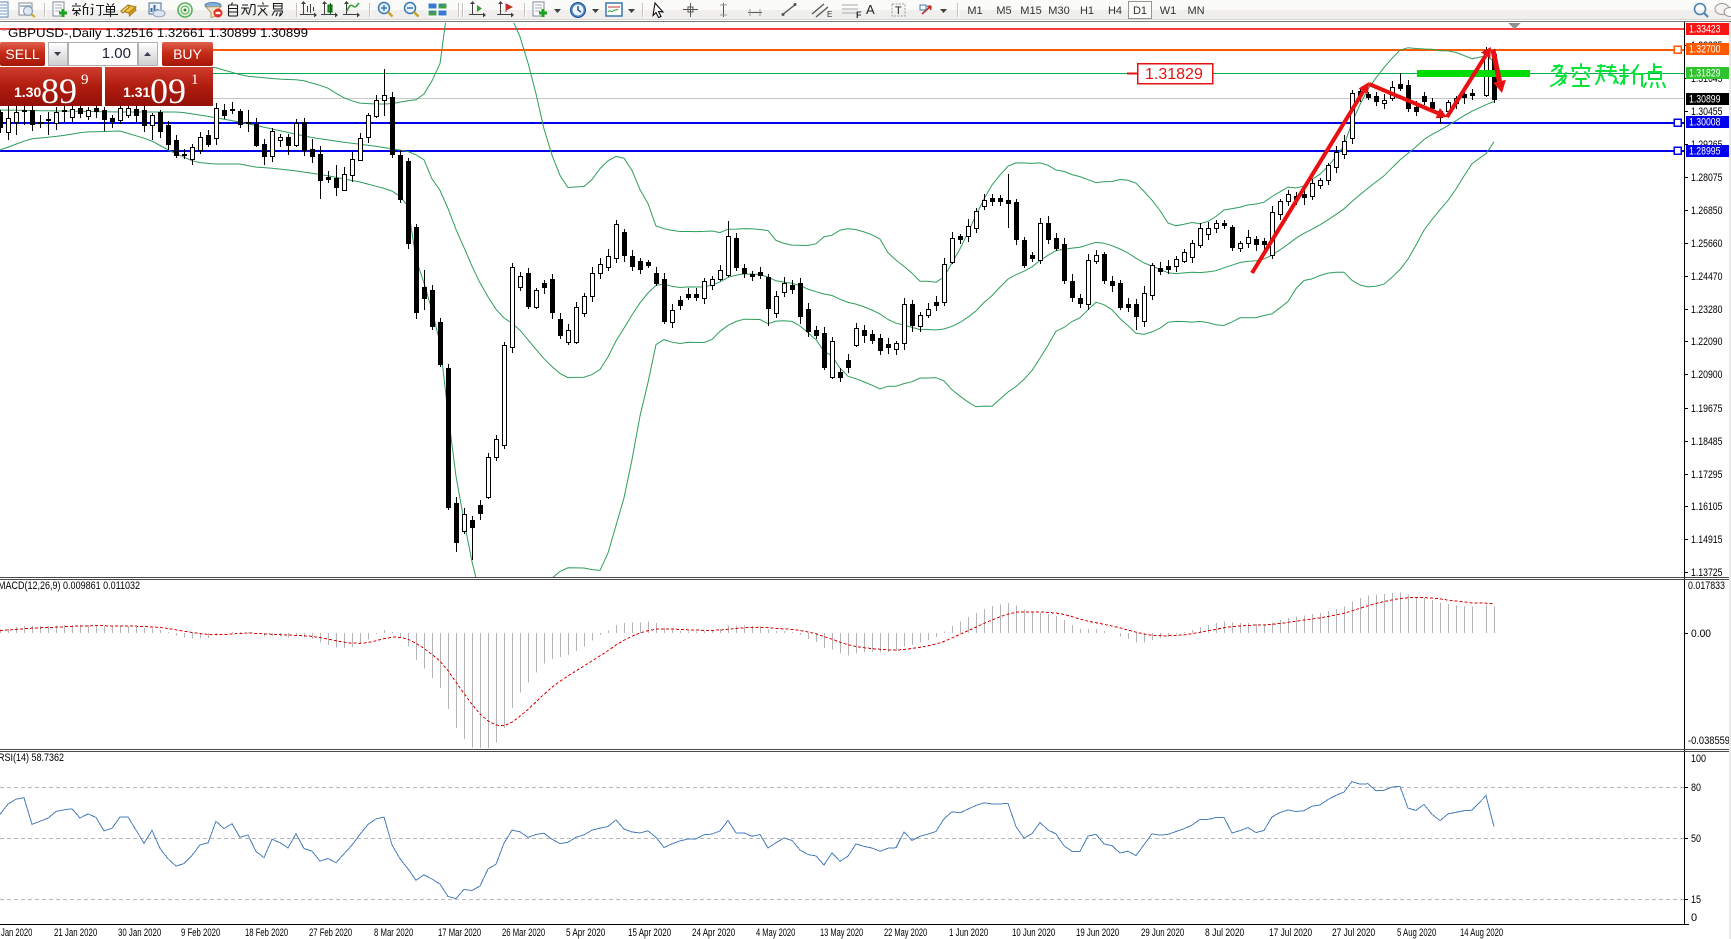  I want to click on svg-text: 0.00, so click(1701, 634).